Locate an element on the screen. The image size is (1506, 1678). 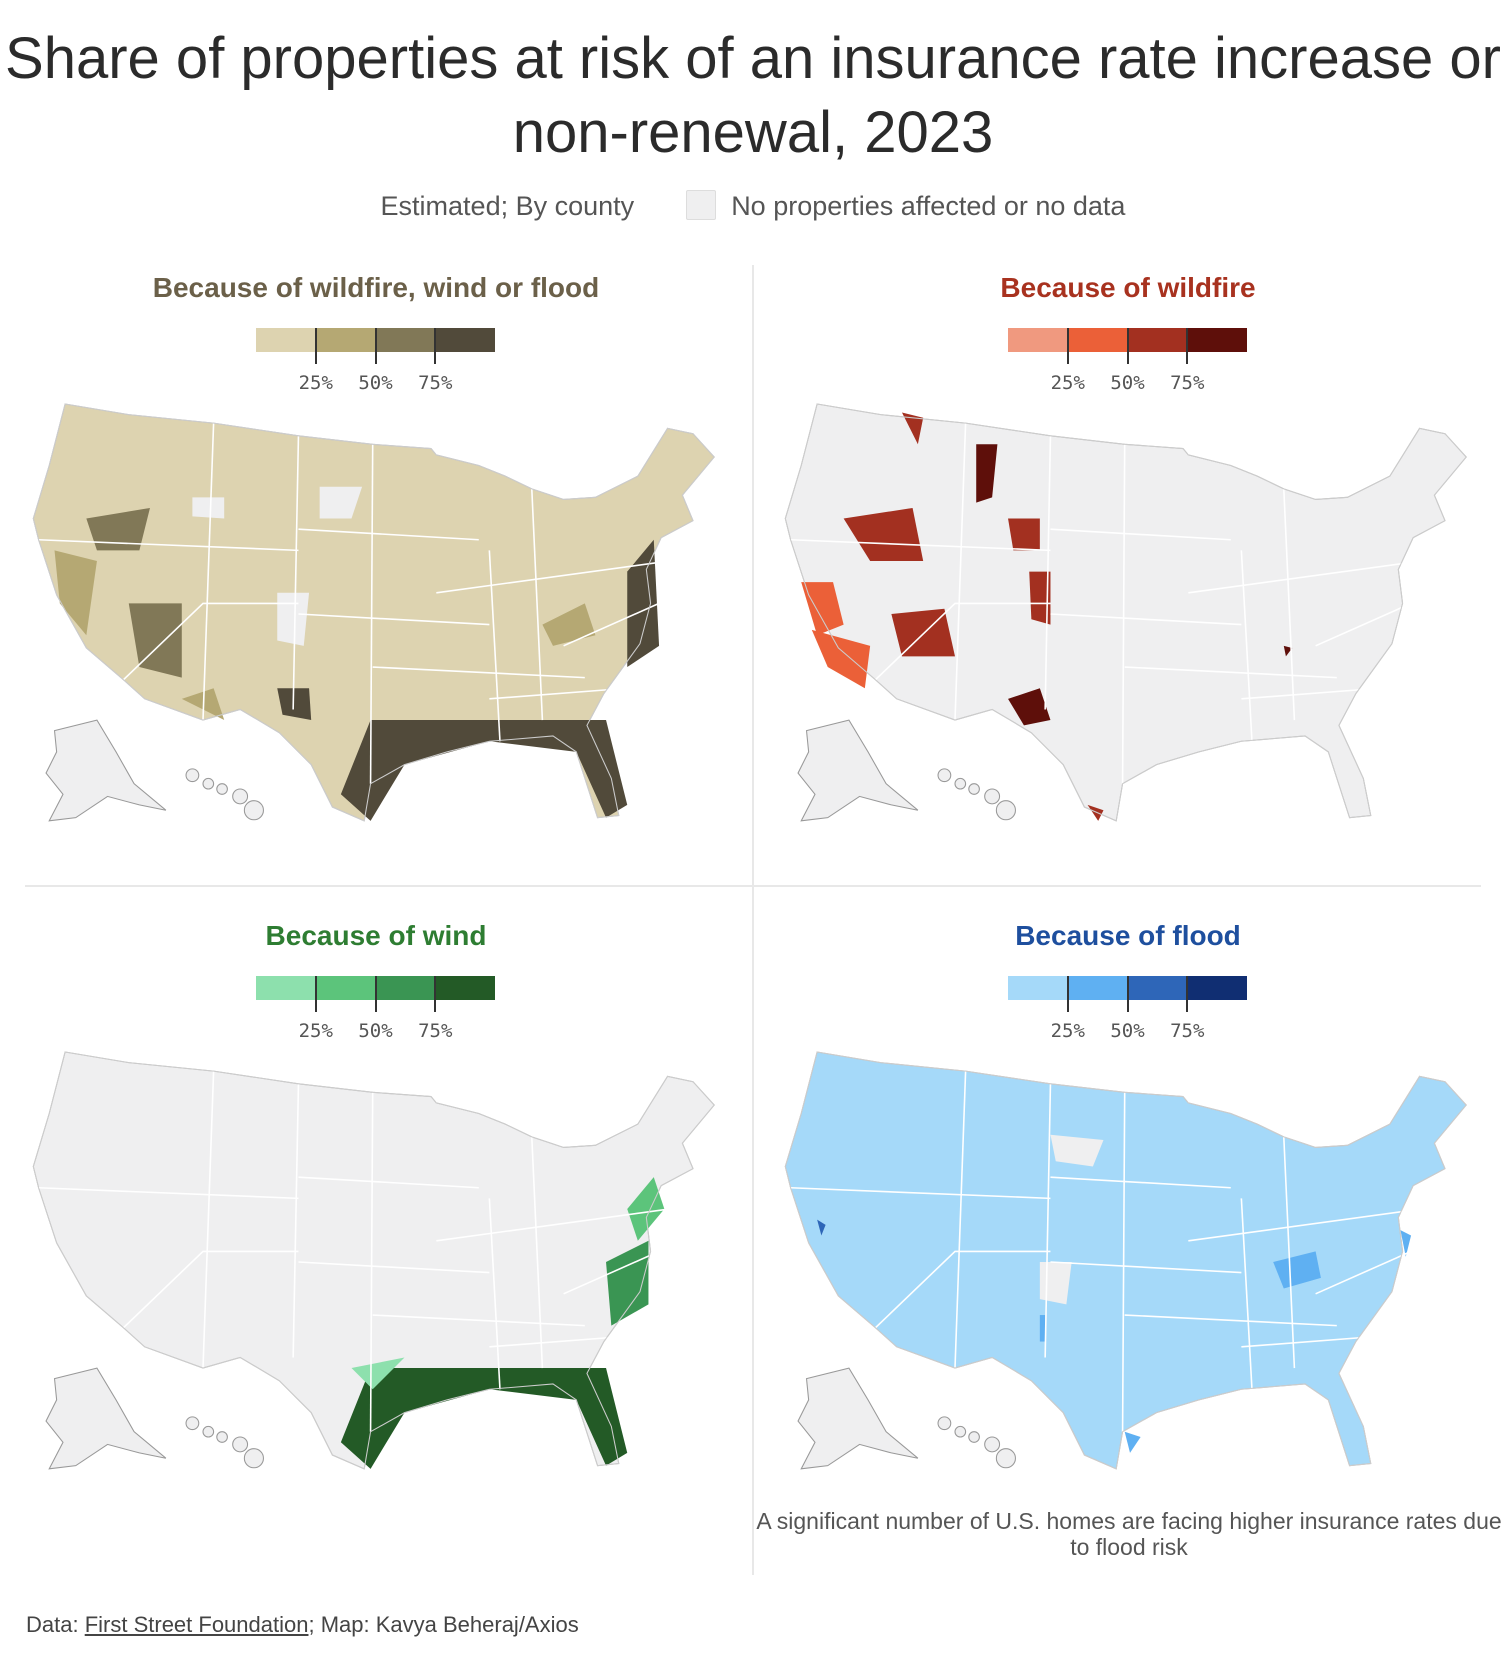
footer-suffix: ; Map: Kavya Beheraj/Axios is located at coordinates (443, 1624).